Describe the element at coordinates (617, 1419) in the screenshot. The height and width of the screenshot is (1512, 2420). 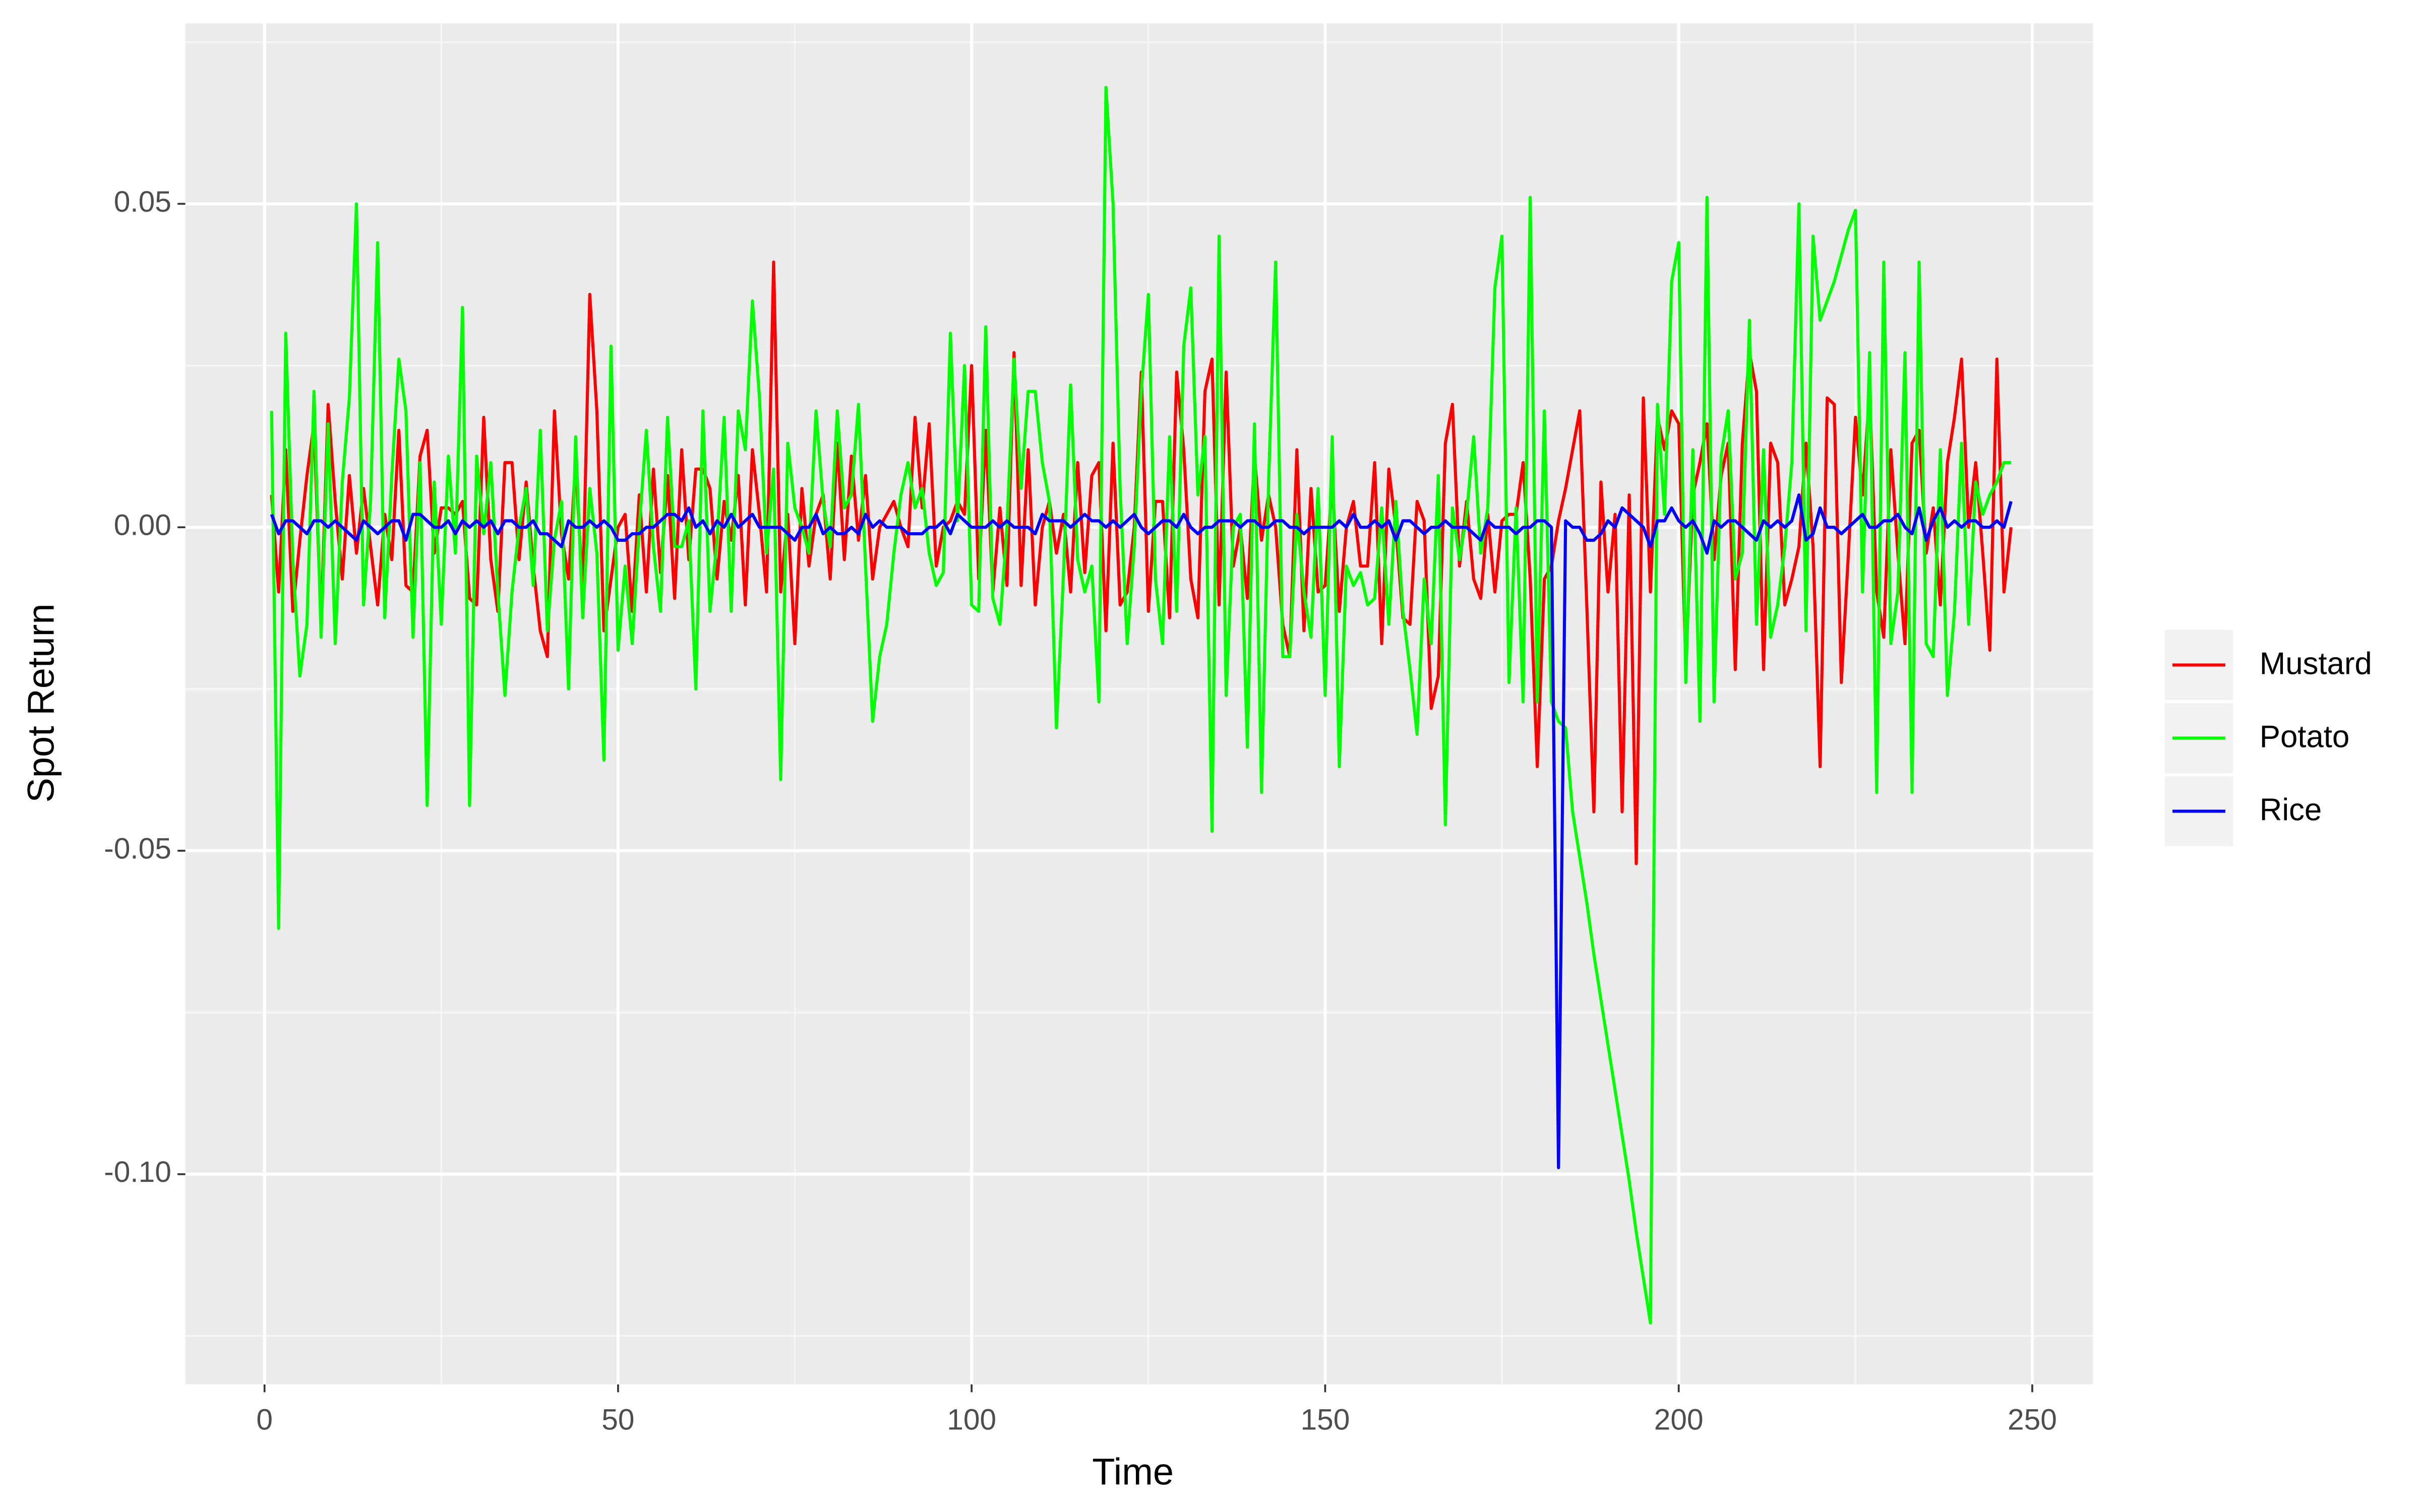
I see `x-tick-label: 50` at that location.